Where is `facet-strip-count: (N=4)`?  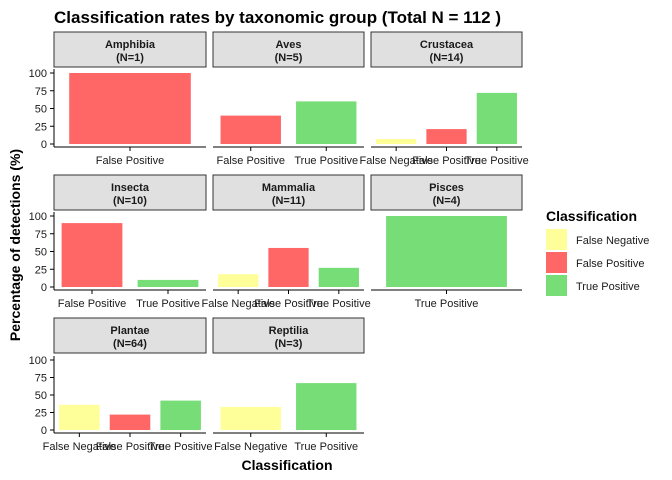
facet-strip-count: (N=4) is located at coordinates (447, 201).